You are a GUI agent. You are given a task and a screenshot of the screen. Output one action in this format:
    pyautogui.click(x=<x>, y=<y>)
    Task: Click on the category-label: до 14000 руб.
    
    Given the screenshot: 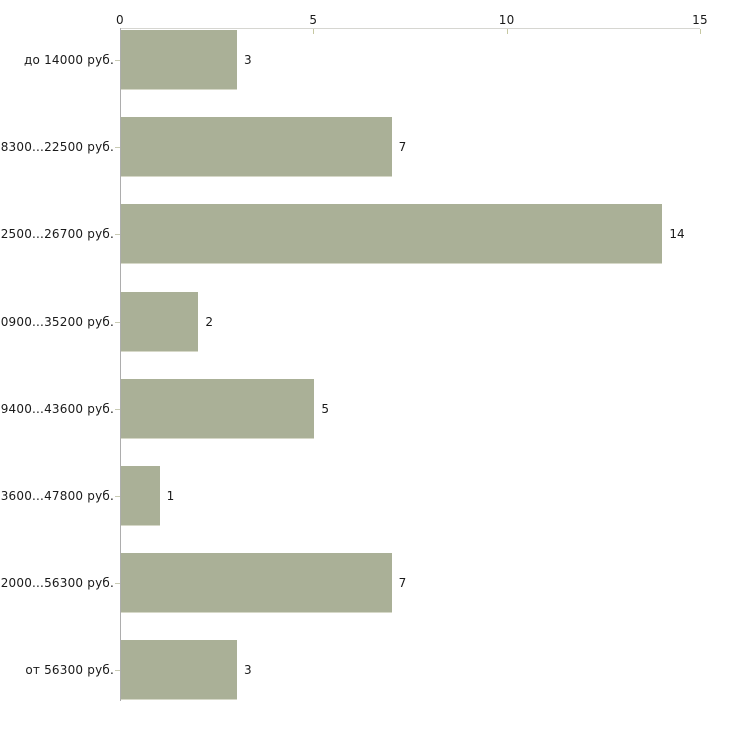 What is the action you would take?
    pyautogui.click(x=69, y=60)
    